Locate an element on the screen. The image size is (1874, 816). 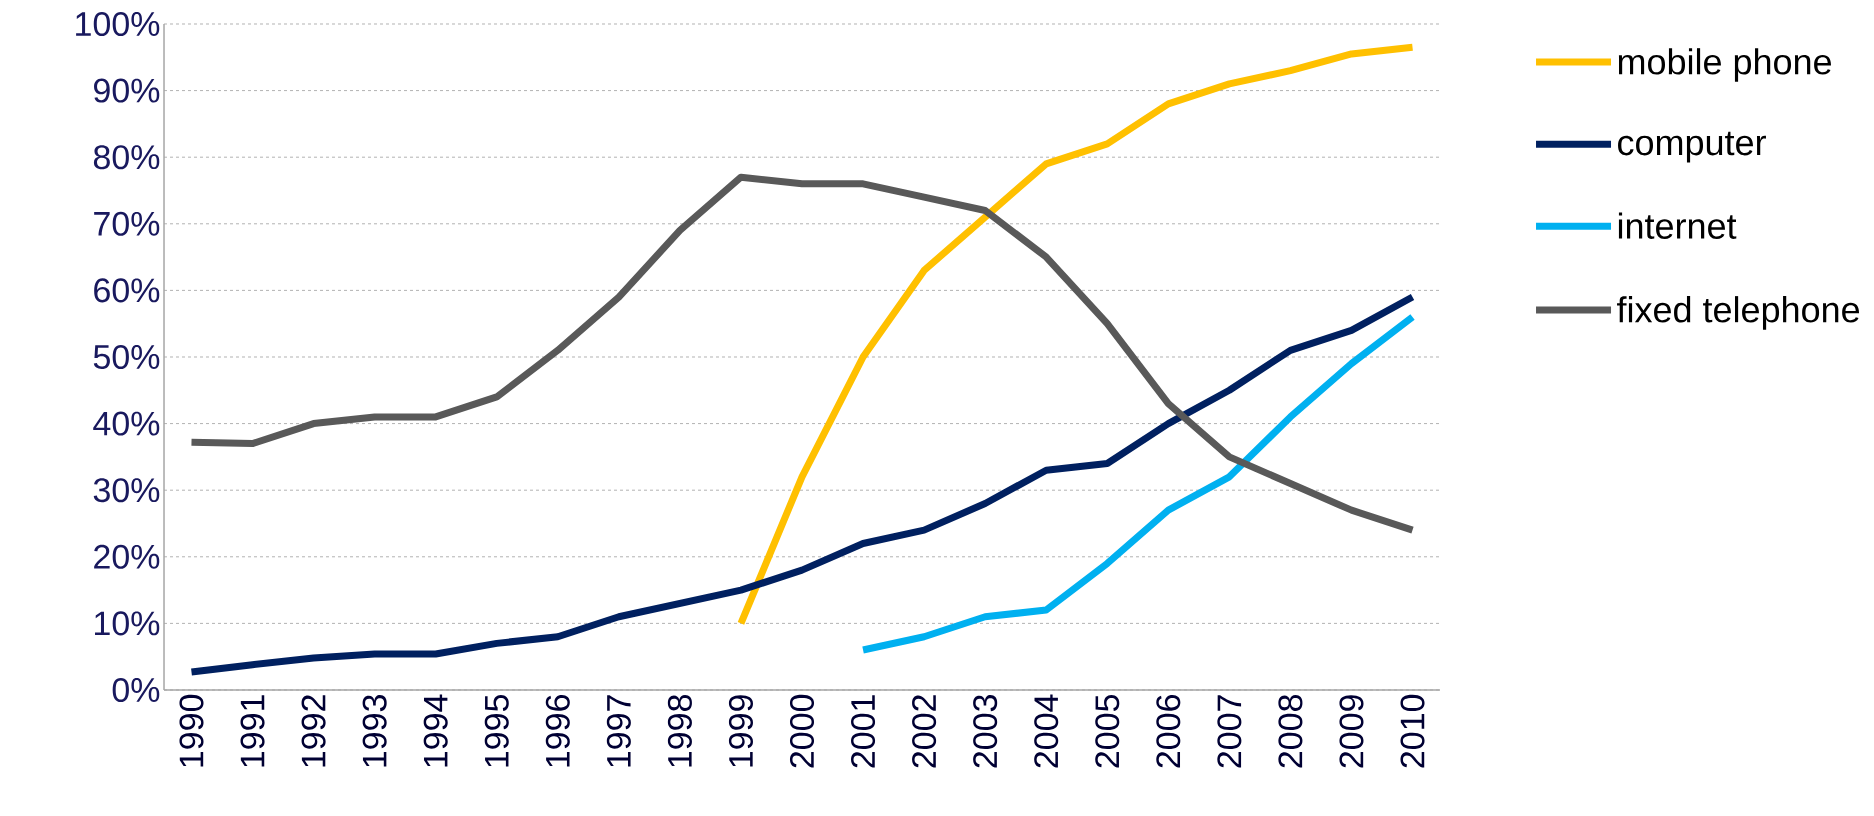
y-tick-label: 30% is located at coordinates (126, 490).